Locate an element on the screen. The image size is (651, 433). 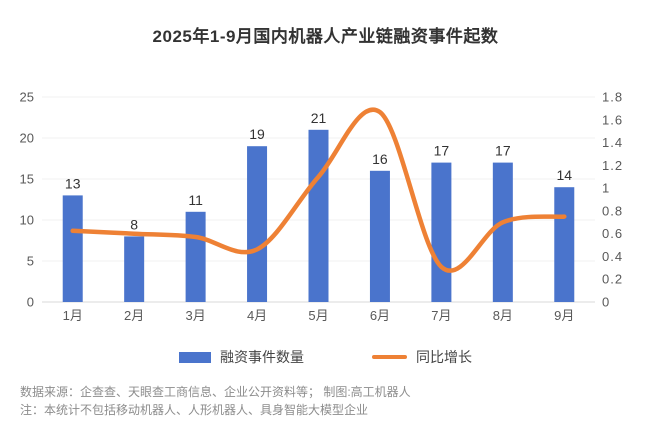
right-axis-tick: 0.6 is located at coordinates (612, 233).